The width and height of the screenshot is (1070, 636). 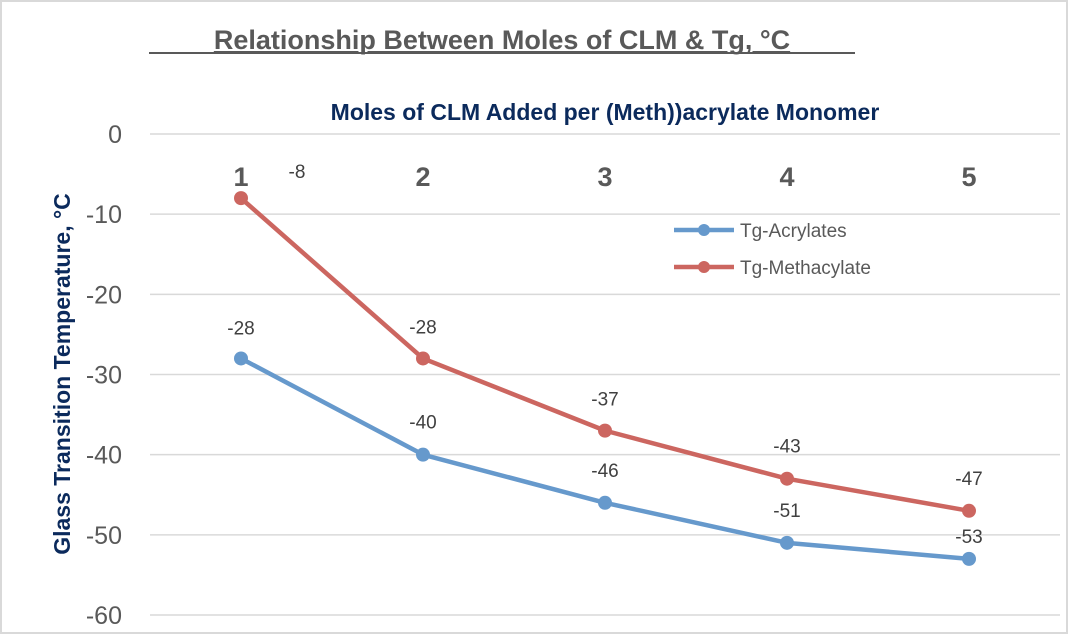 I want to click on legend: Tg-Acrylates Tg-Methacylate, so click(x=772, y=250).